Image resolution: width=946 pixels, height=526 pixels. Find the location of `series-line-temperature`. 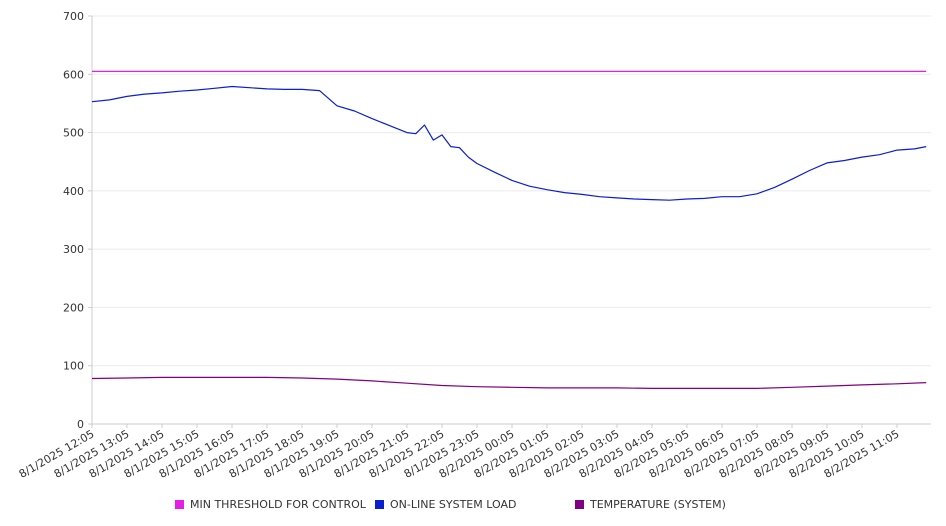

series-line-temperature is located at coordinates (509, 382).